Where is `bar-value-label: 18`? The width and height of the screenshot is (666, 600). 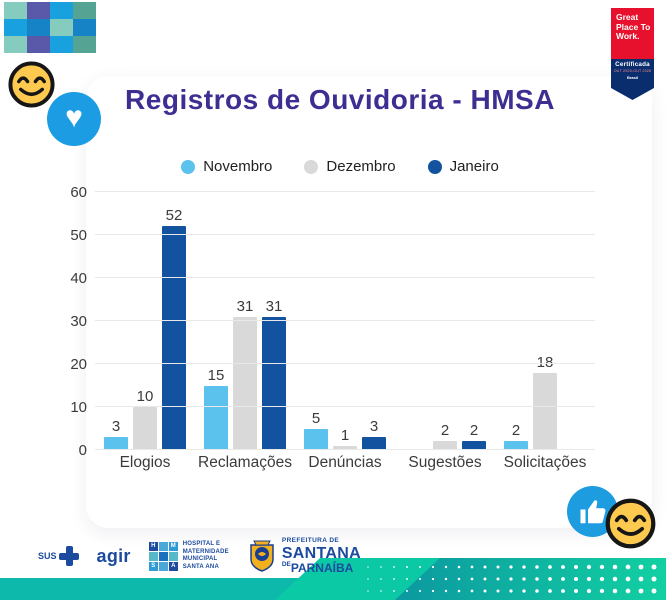 bar-value-label: 18 is located at coordinates (545, 362).